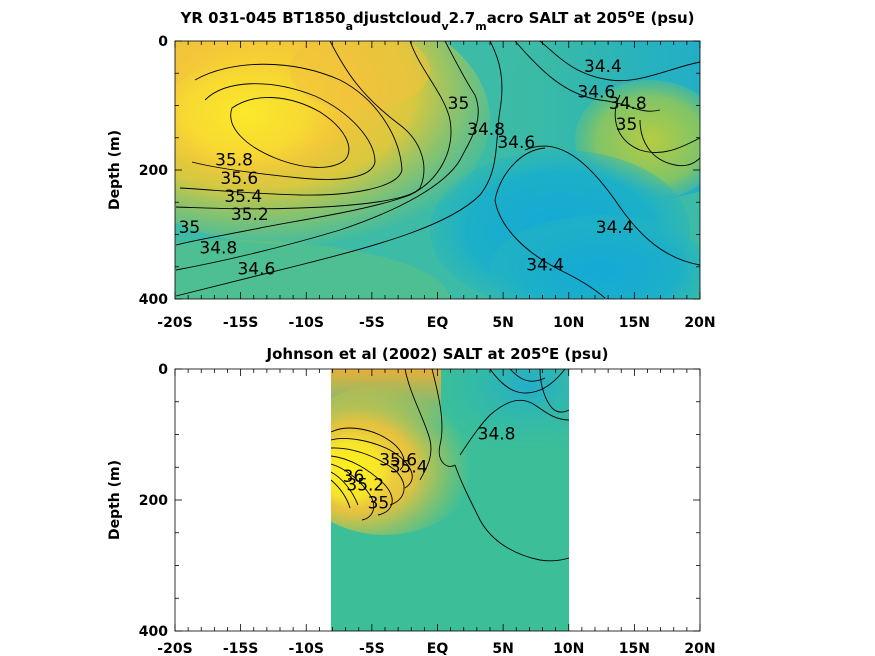  Describe the element at coordinates (462, 18) in the screenshot. I see `title-part: 2.7` at that location.